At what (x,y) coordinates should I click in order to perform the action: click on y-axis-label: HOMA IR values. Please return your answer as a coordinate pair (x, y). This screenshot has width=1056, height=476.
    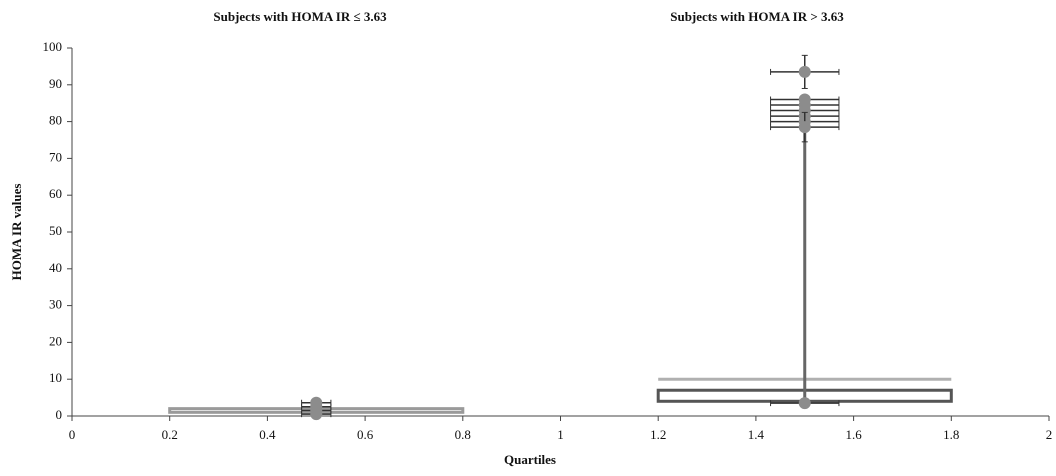
    Looking at the image, I should click on (16, 232).